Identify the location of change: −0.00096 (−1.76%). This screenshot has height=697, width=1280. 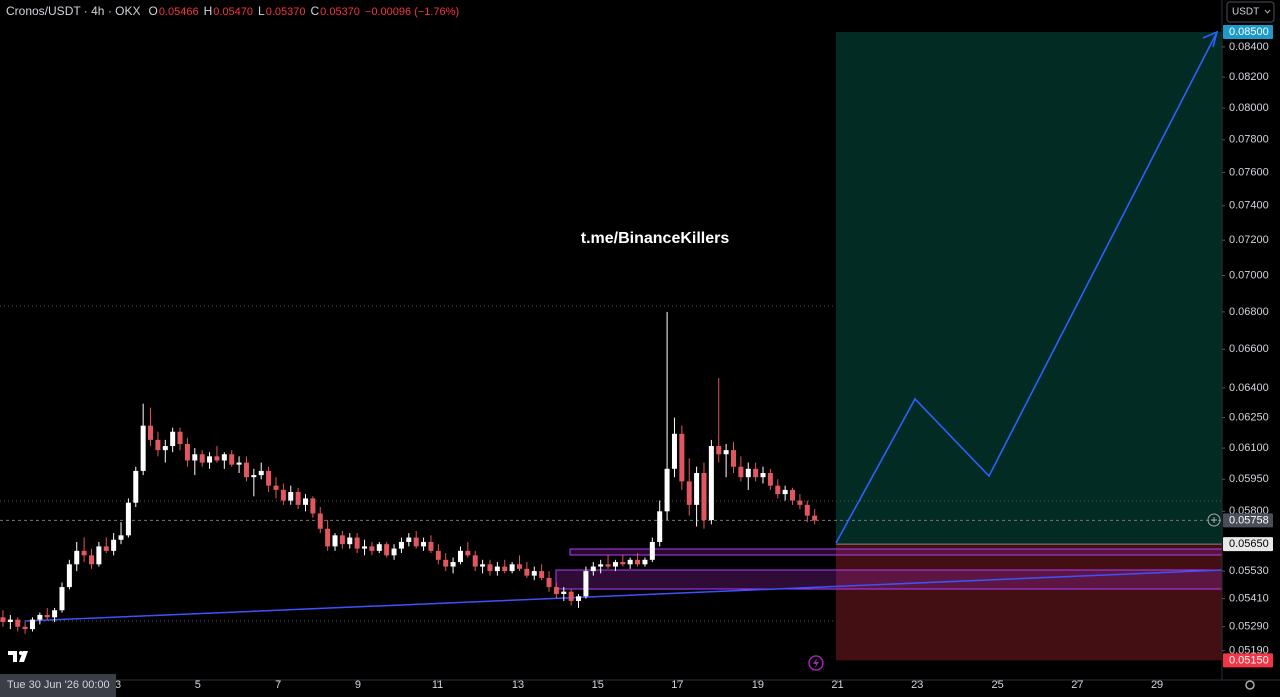
(412, 12).